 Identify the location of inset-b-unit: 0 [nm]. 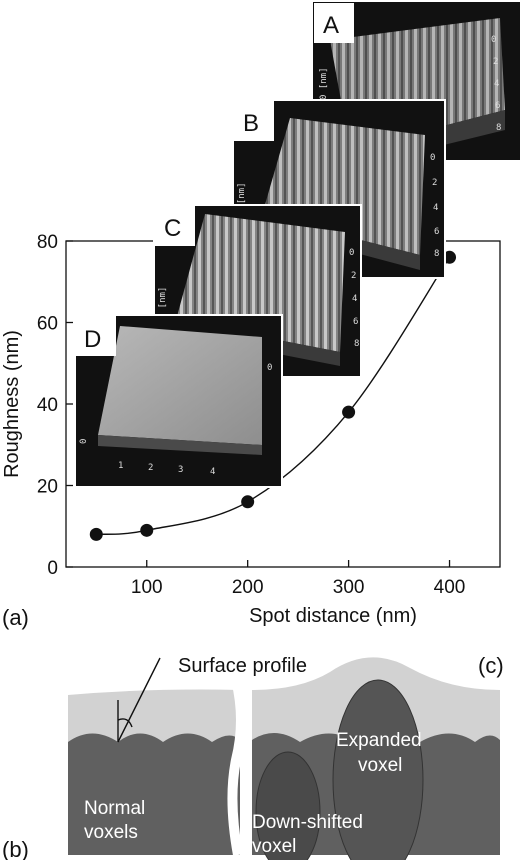
(242, 198).